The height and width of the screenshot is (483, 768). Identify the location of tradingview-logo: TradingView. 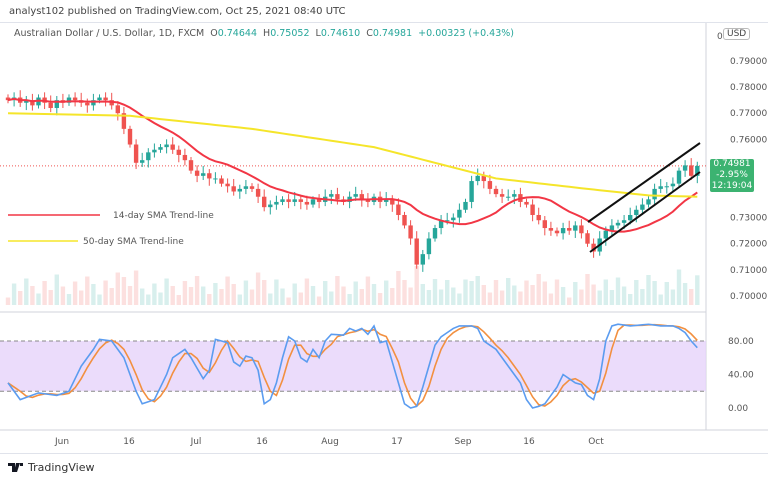
(51, 467).